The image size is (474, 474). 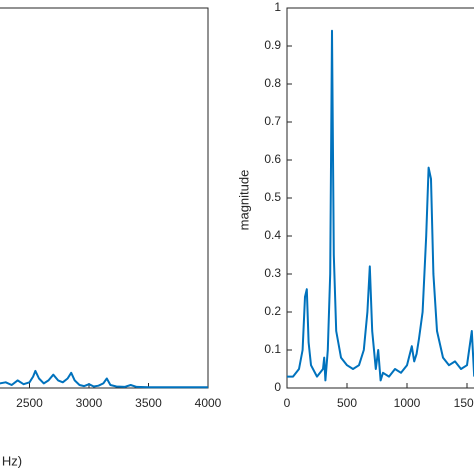 I want to click on y-tick-label: 0.1, so click(x=272, y=349).